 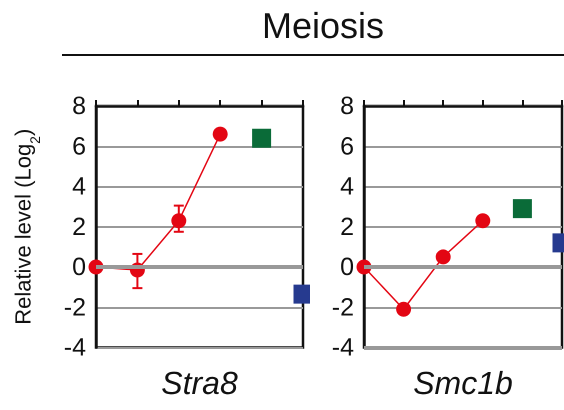 What do you see at coordinates (463, 383) in the screenshot?
I see `x-axis-title: Smc1b` at bounding box center [463, 383].